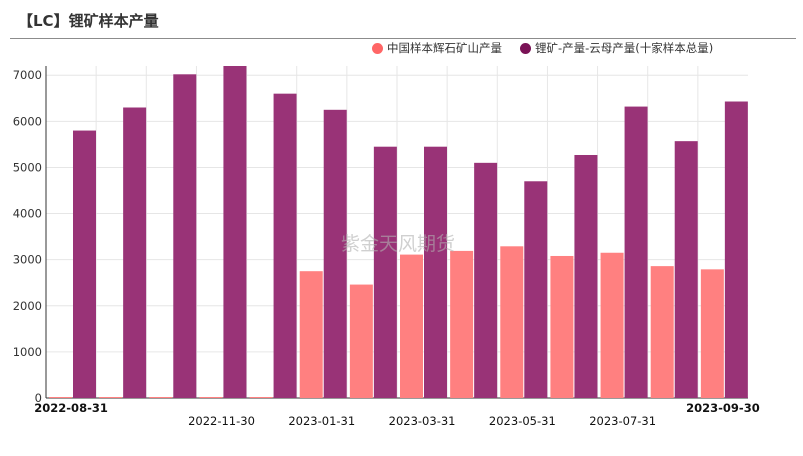  Describe the element at coordinates (71, 408) in the screenshot. I see `x-tick-label: 2022-08-31` at that location.